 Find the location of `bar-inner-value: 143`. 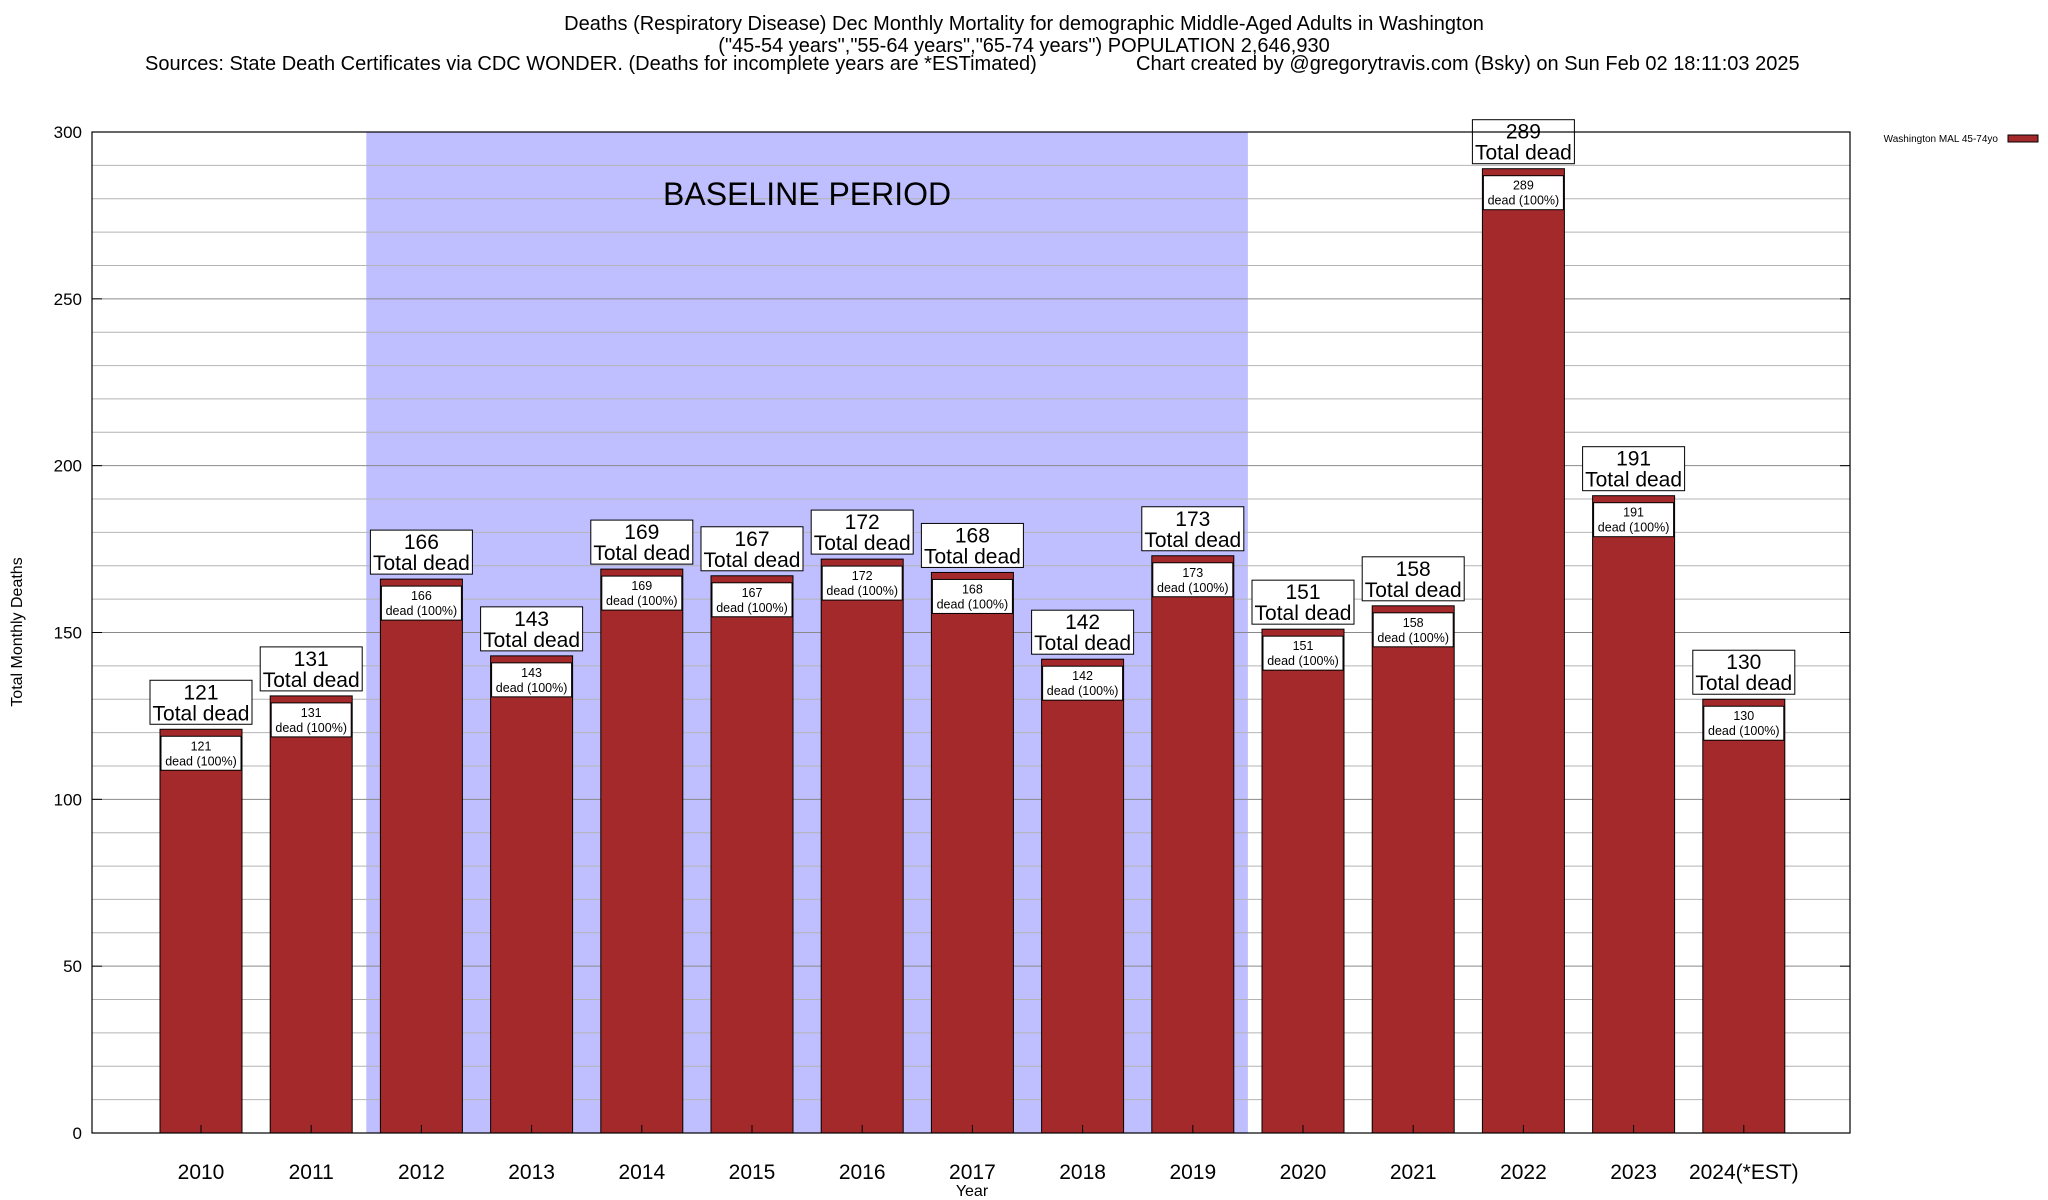

bar-inner-value: 143 is located at coordinates (531, 673).